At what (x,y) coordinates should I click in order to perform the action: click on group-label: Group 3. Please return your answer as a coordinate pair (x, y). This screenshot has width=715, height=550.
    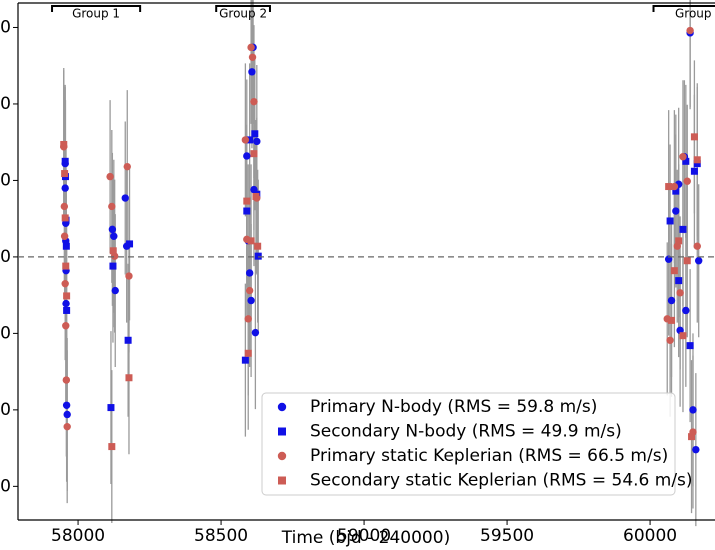
    Looking at the image, I should click on (695, 14).